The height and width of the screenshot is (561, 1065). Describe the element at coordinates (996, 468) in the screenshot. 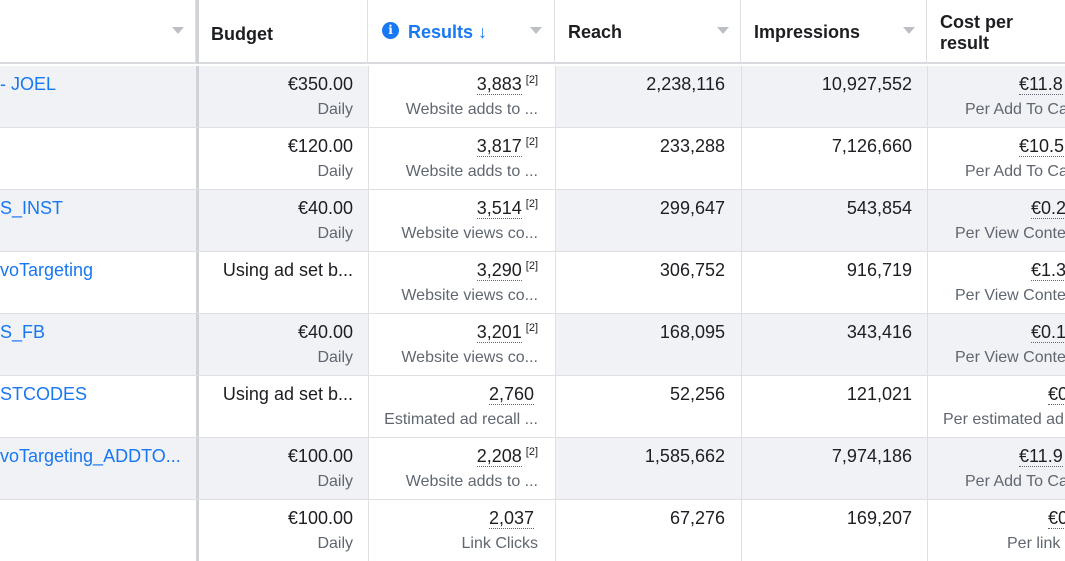

I see `cost-per-result-cell: €11.9 Per Add To Ca` at that location.